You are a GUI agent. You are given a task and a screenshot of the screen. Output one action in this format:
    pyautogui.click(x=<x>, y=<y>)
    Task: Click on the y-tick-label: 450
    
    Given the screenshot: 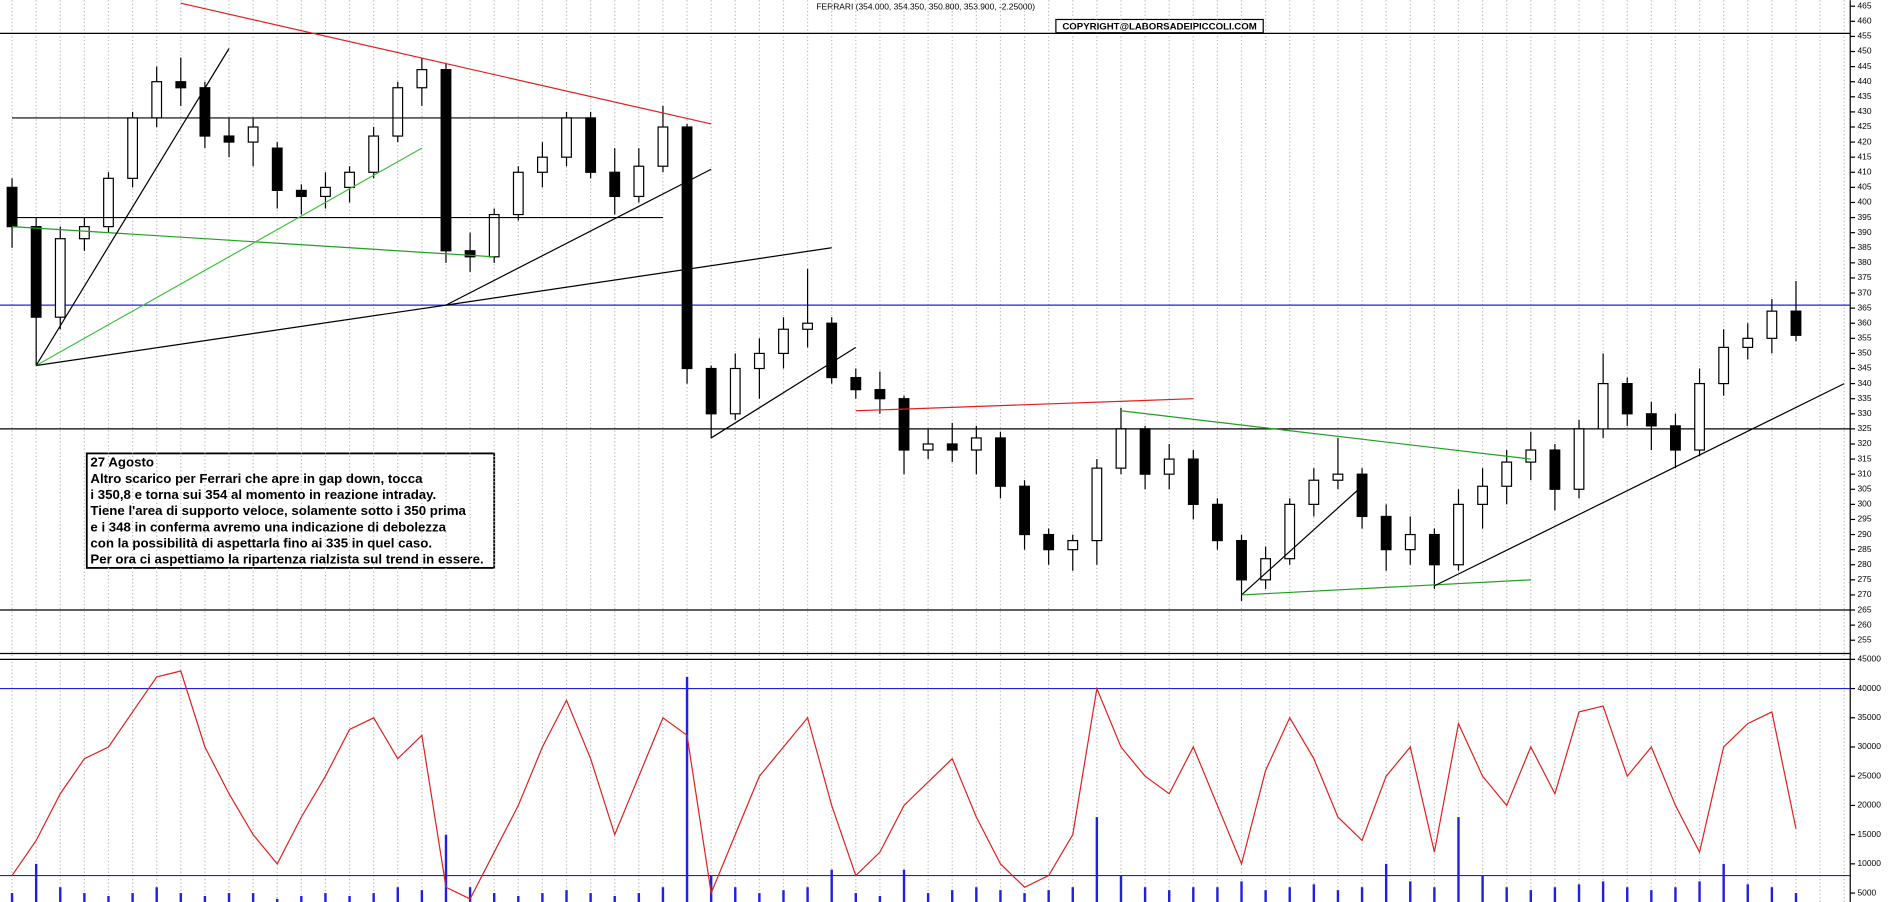 What is the action you would take?
    pyautogui.click(x=1864, y=51)
    